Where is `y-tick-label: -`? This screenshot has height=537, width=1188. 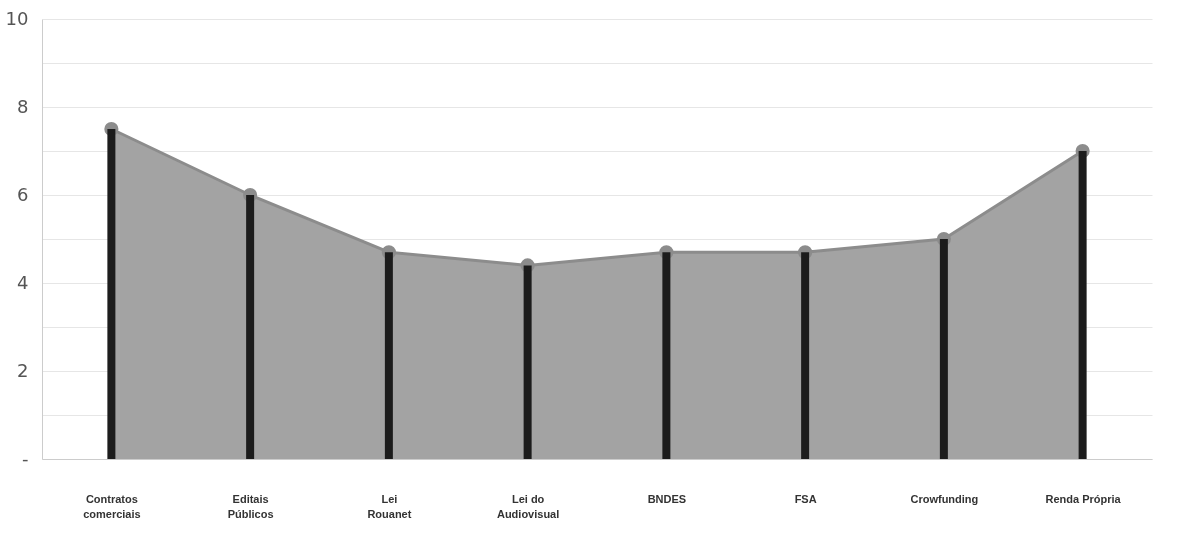 y-tick-label: - is located at coordinates (25, 458).